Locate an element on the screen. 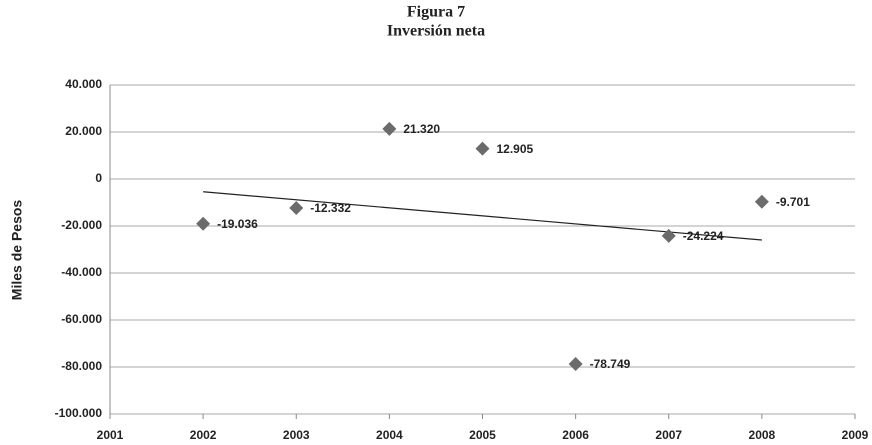 The height and width of the screenshot is (445, 872). y-tick-label: -80.000 is located at coordinates (81, 366).